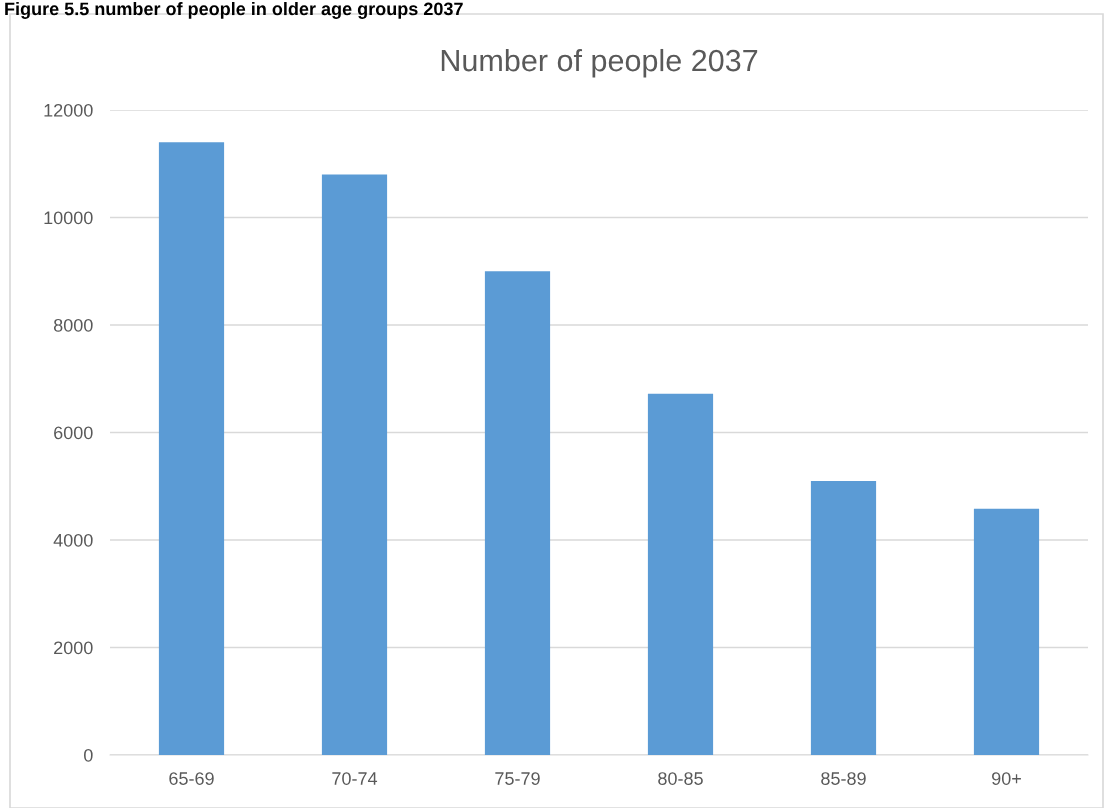 Image resolution: width=1109 pixels, height=808 pixels. Describe the element at coordinates (88, 755) in the screenshot. I see `y-tick-label: 0` at that location.